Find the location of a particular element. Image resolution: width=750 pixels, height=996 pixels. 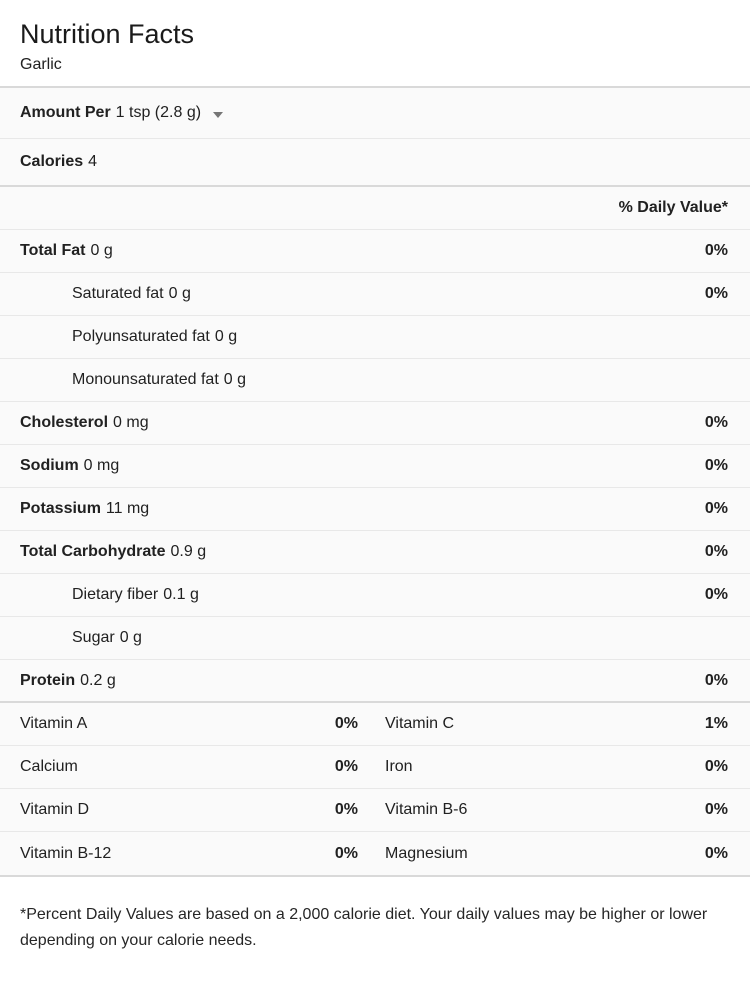

nutrient-row: Saturated fat 0 g 0% is located at coordinates (375, 294).